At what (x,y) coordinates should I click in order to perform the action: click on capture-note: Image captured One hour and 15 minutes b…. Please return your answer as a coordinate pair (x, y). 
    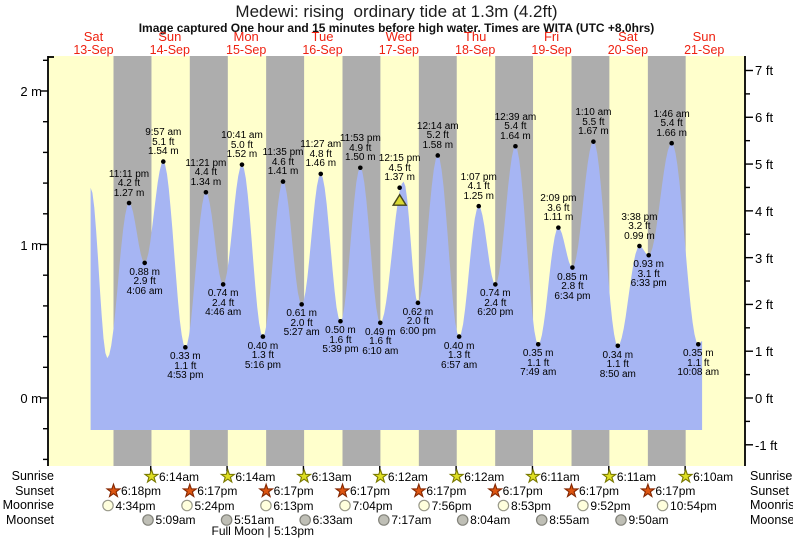
    Looking at the image, I should click on (396, 28).